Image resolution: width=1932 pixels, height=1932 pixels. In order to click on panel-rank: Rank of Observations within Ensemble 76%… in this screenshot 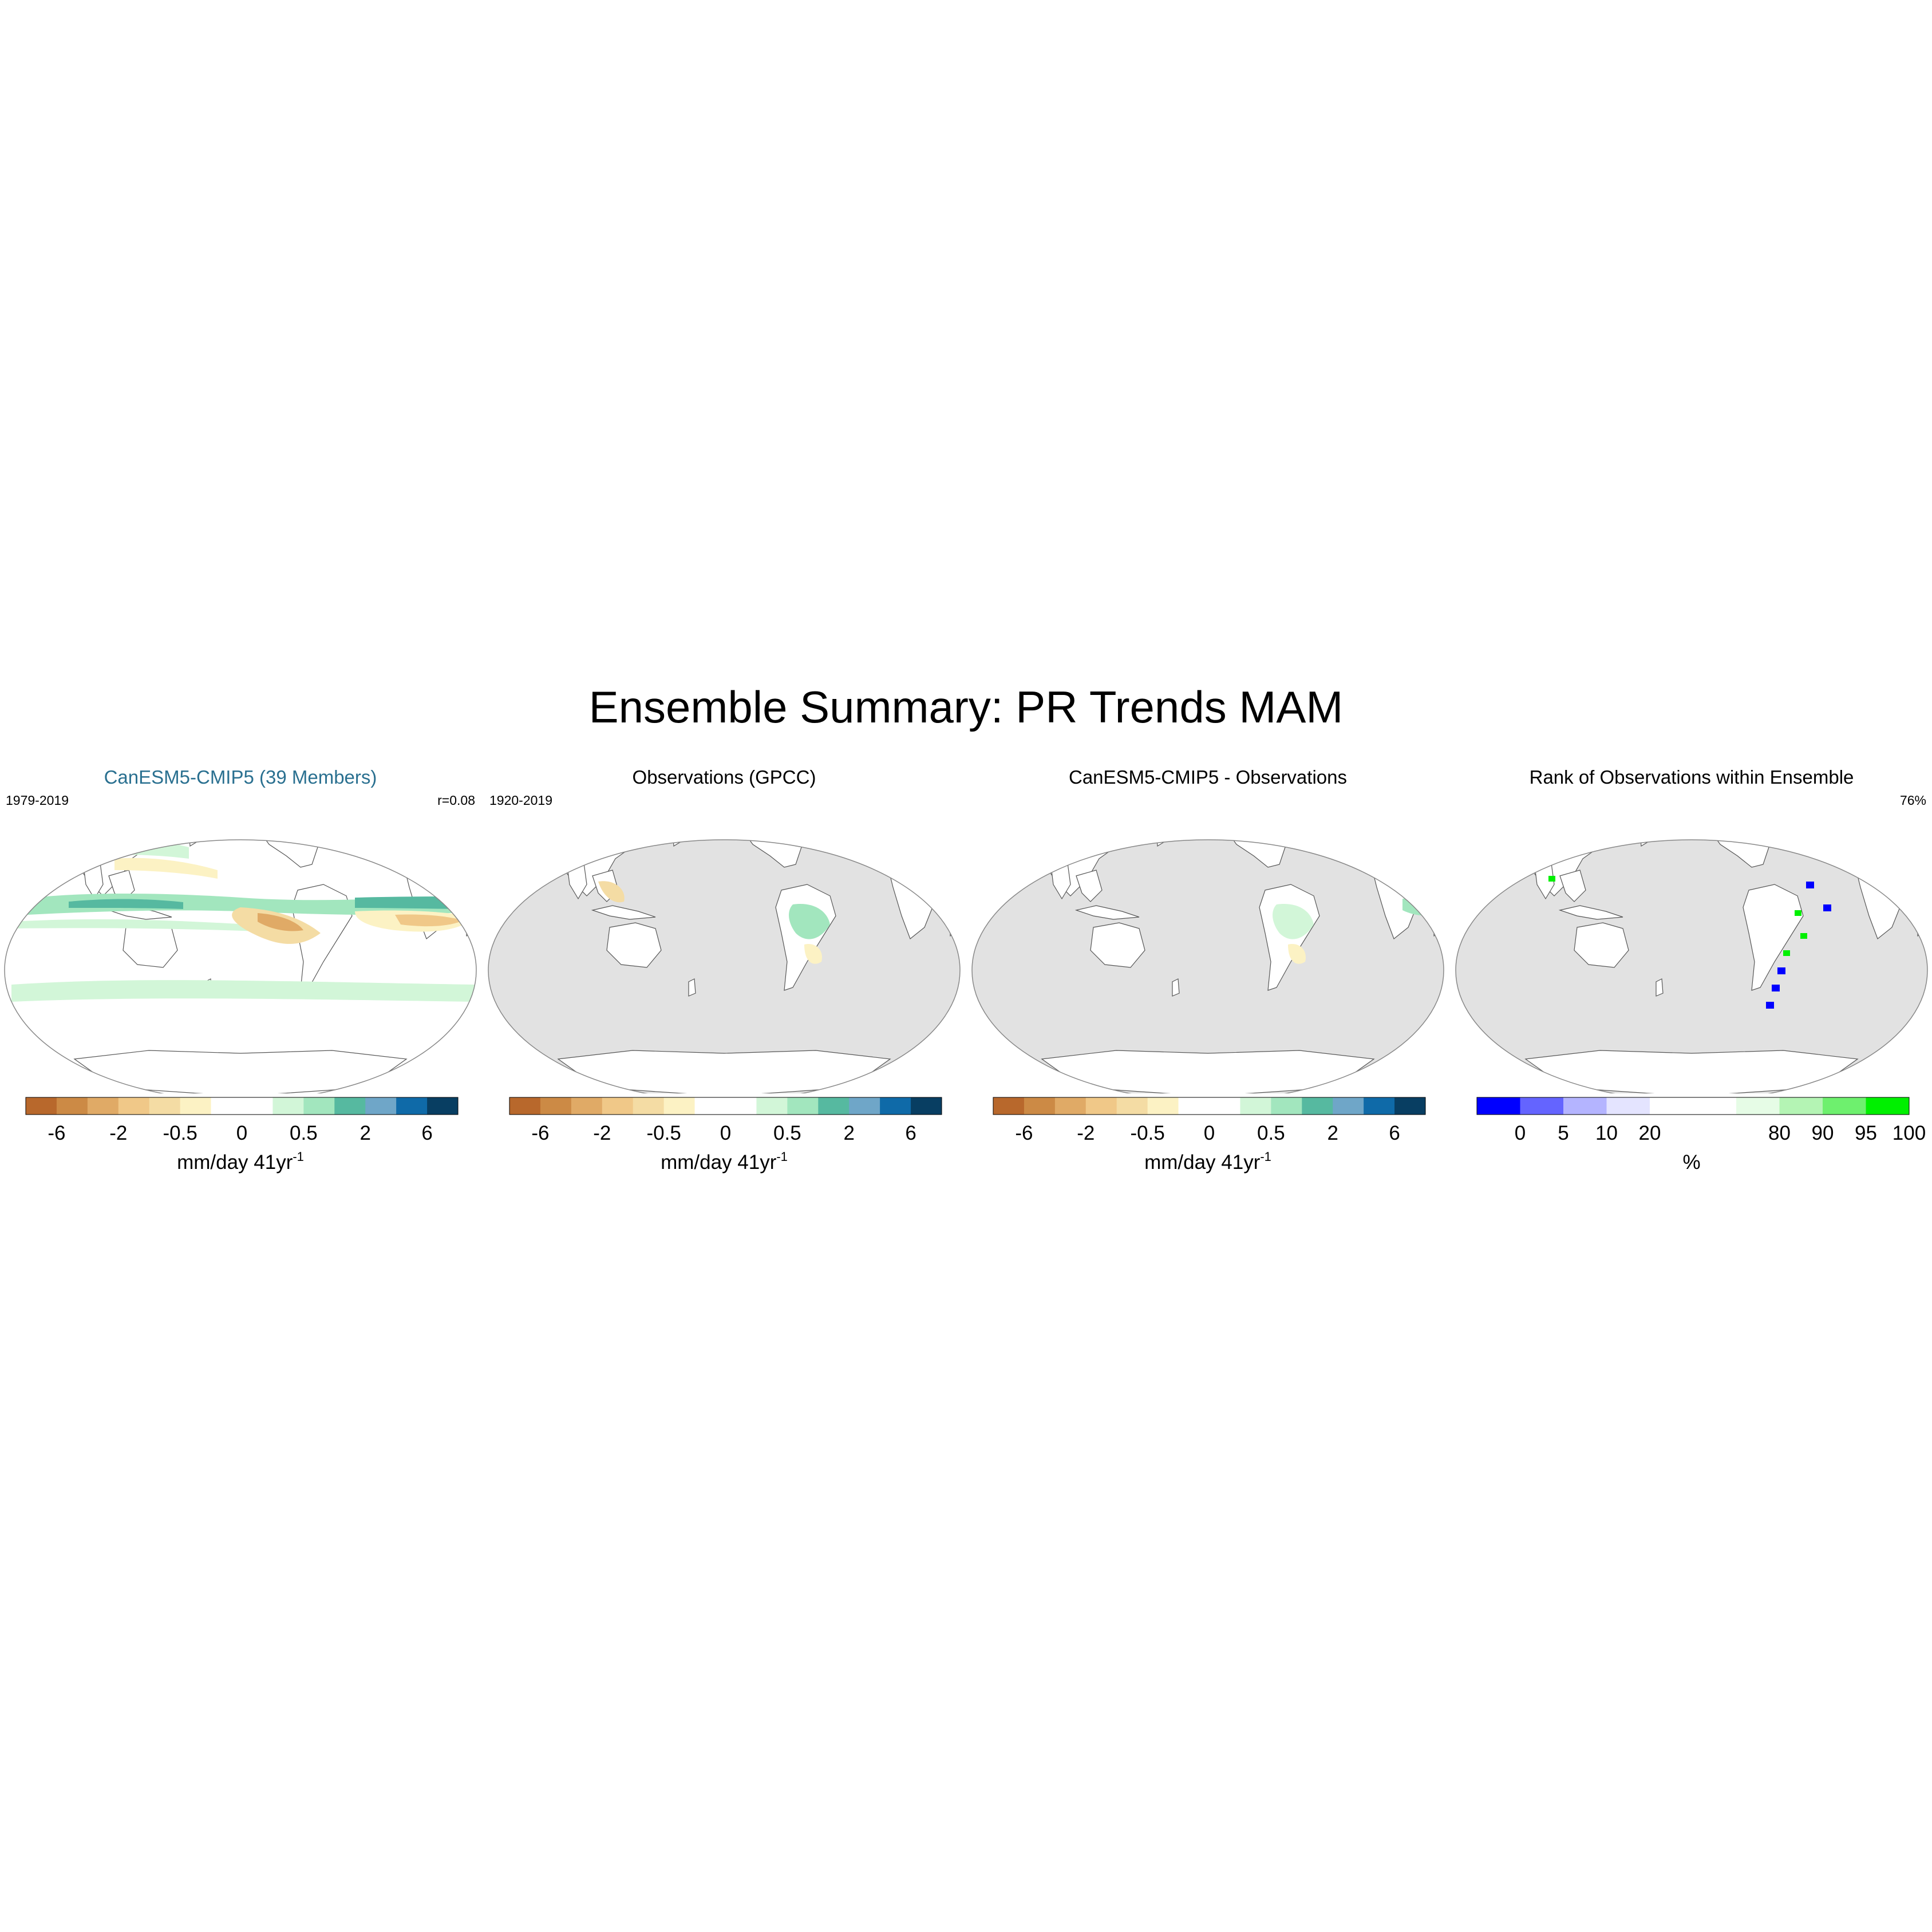, I will do `click(1691, 967)`.